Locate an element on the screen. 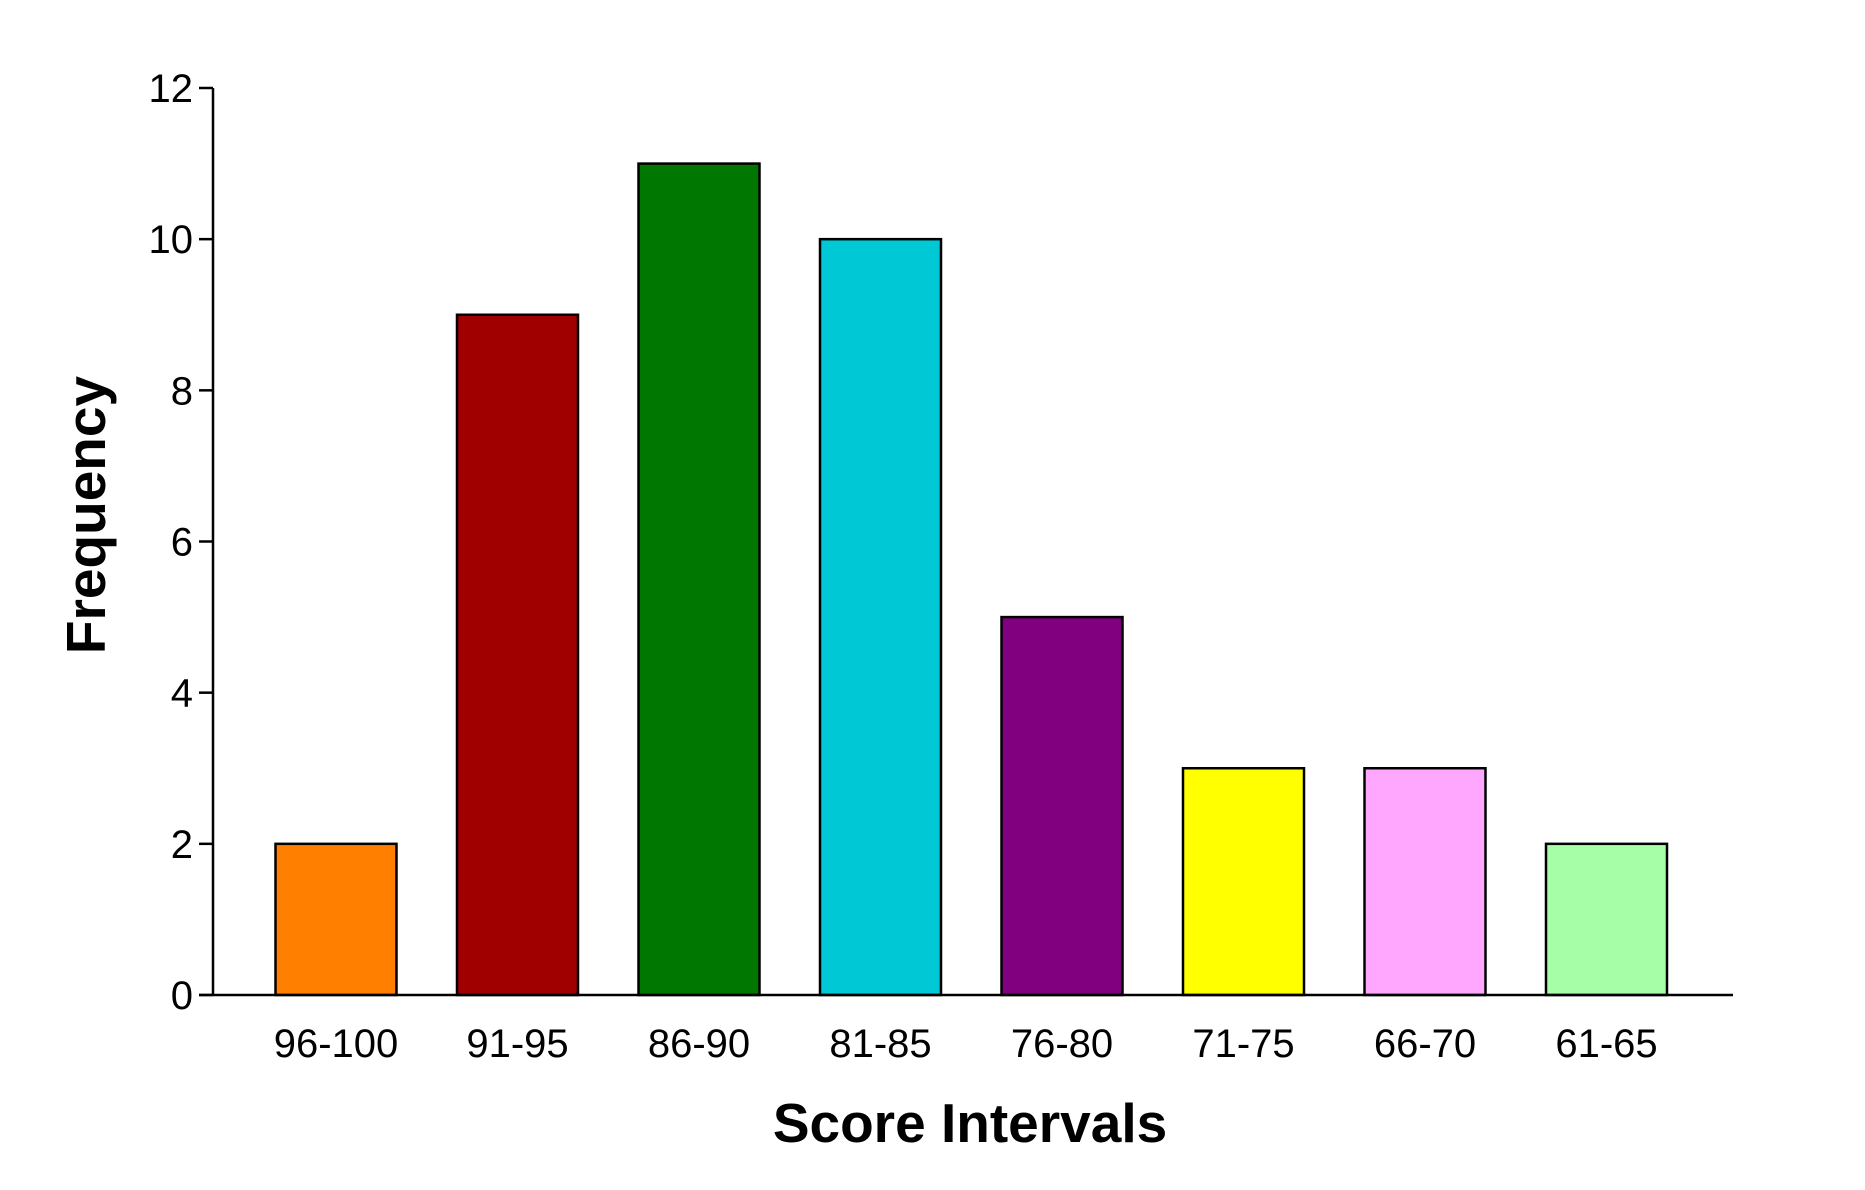  x-tick-label: 81-85 is located at coordinates (880, 1044).